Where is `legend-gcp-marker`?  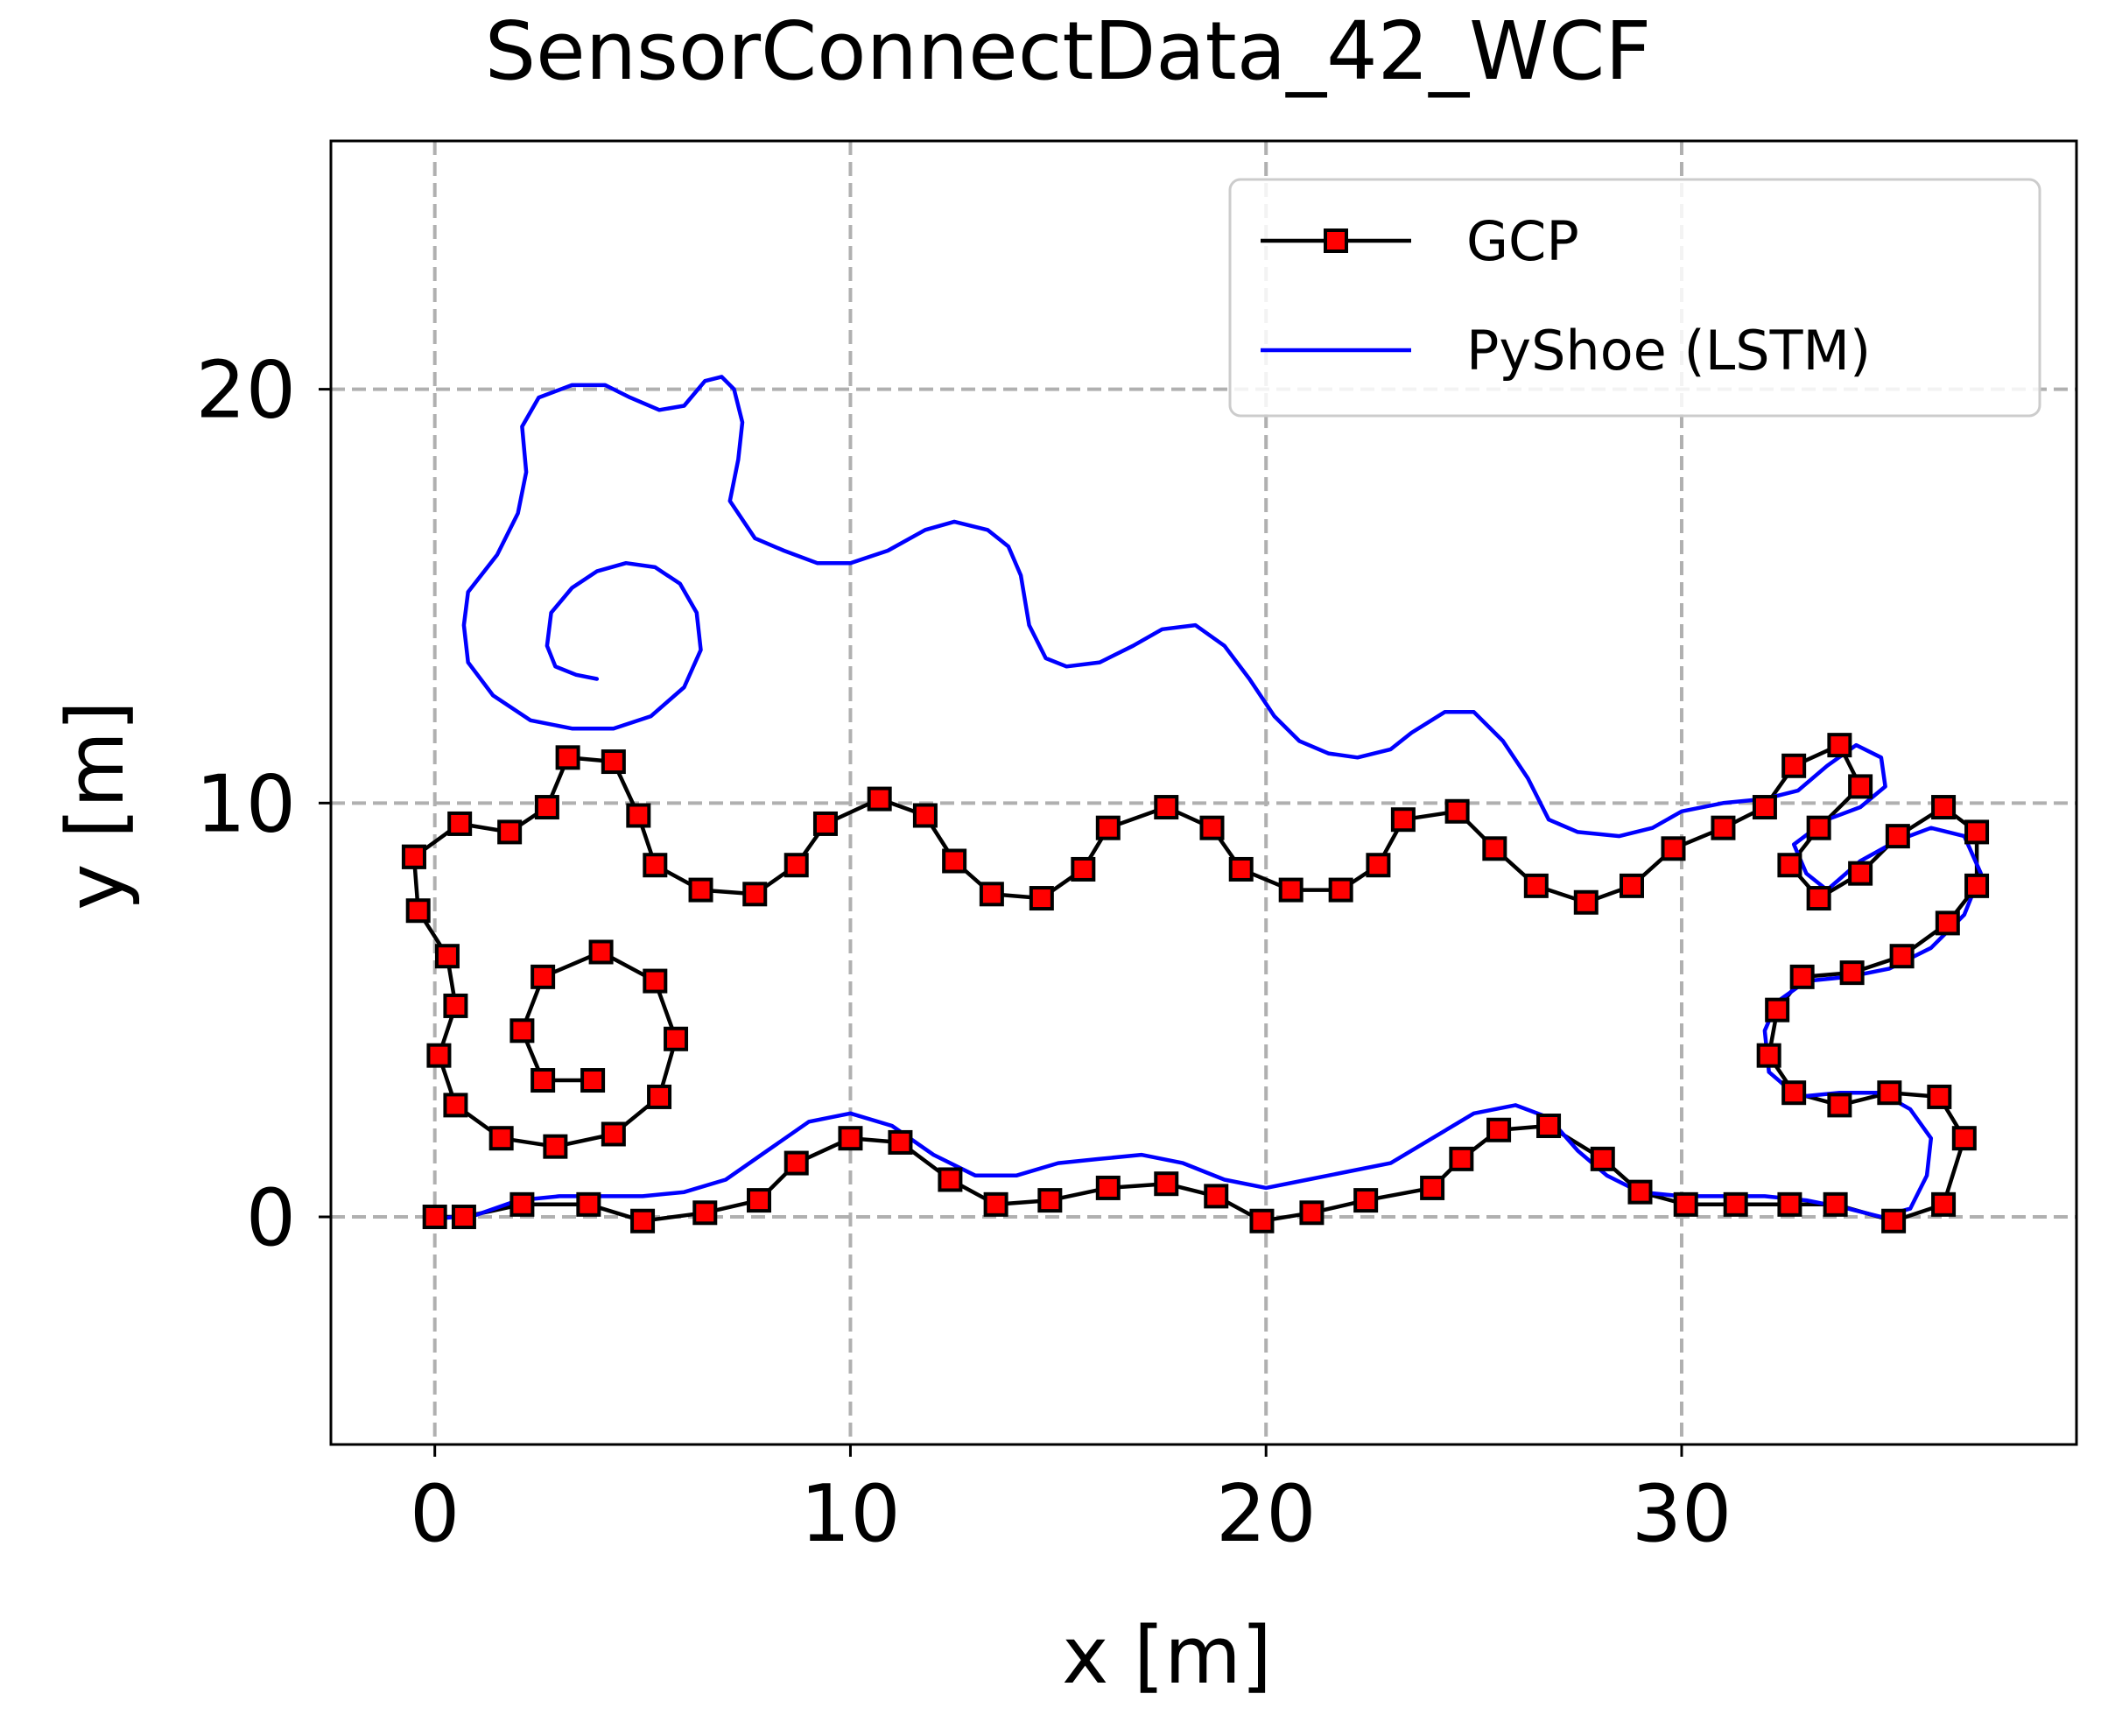
legend-gcp-marker is located at coordinates (1336, 240).